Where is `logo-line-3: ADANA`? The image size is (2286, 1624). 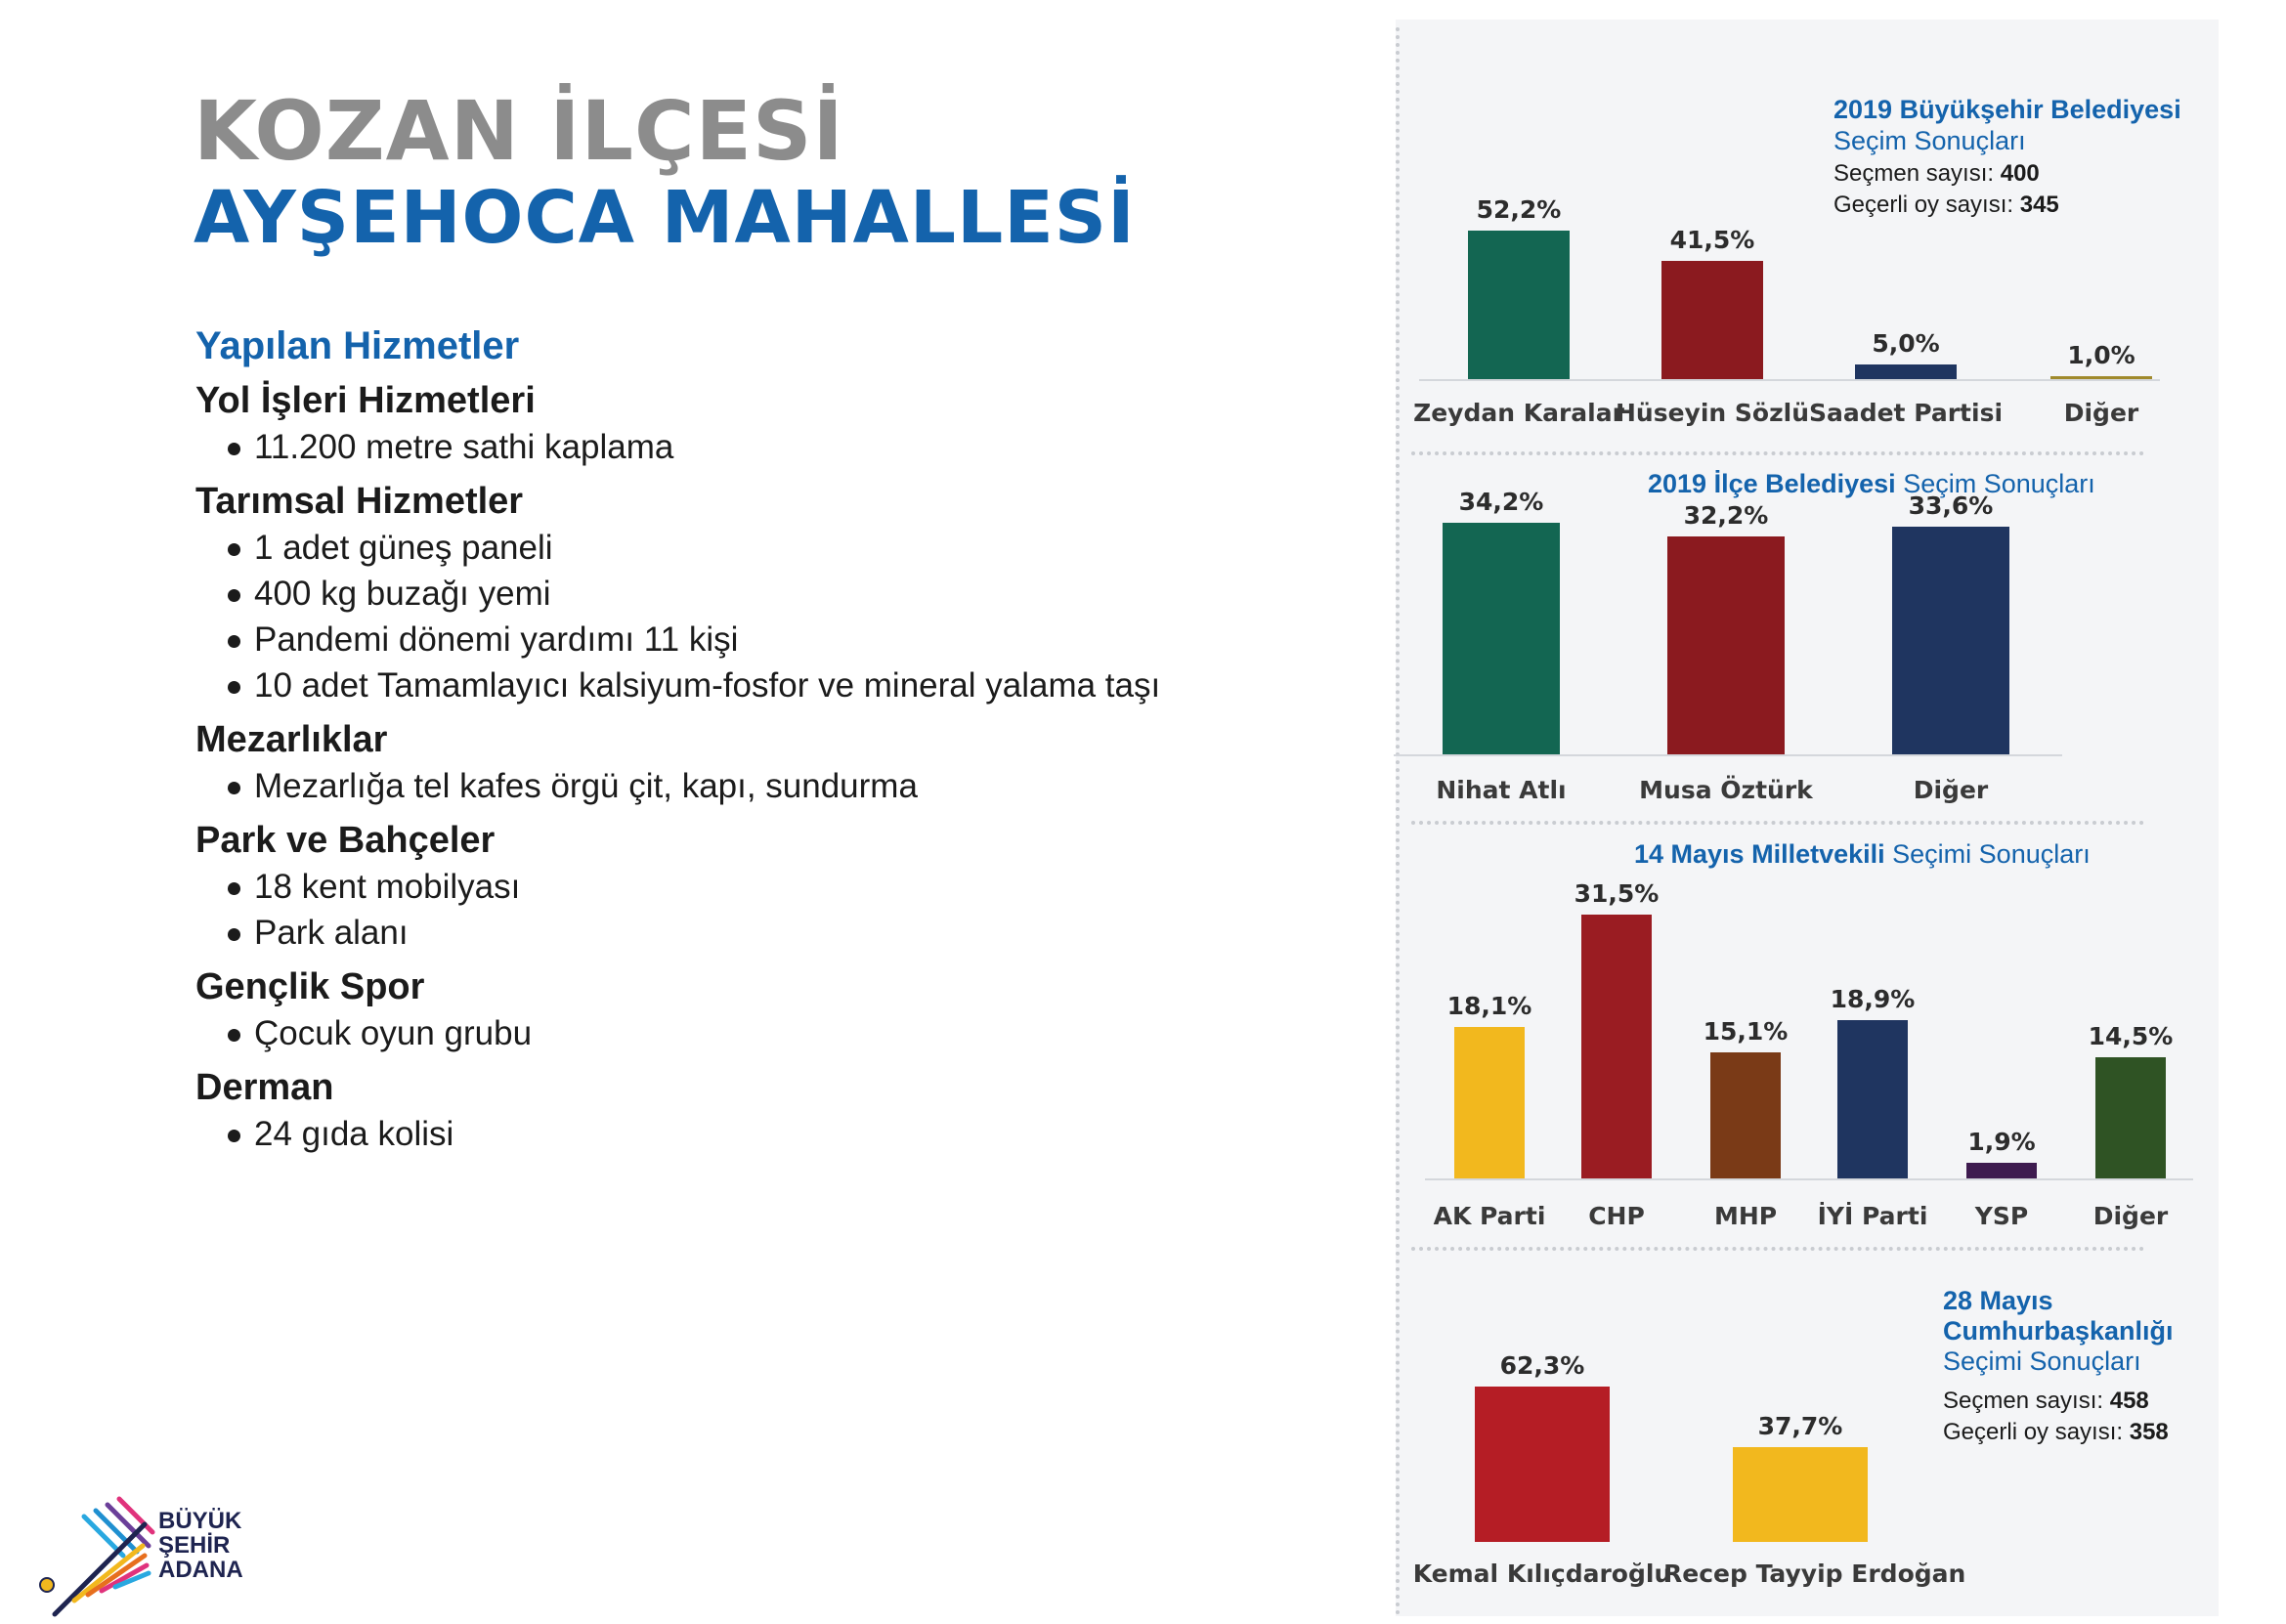
logo-line-3: ADANA is located at coordinates (200, 1570).